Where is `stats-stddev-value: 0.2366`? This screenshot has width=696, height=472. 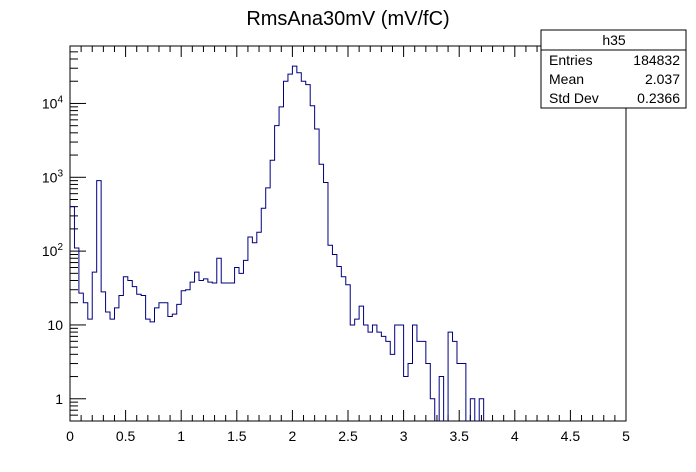
stats-stddev-value: 0.2366 is located at coordinates (658, 98).